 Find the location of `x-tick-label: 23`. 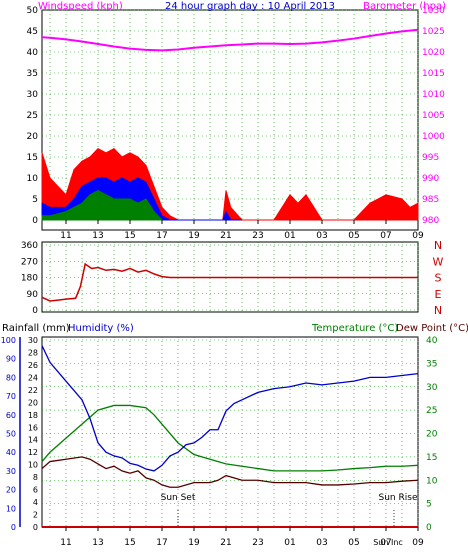

x-tick-label: 23 is located at coordinates (257, 543).